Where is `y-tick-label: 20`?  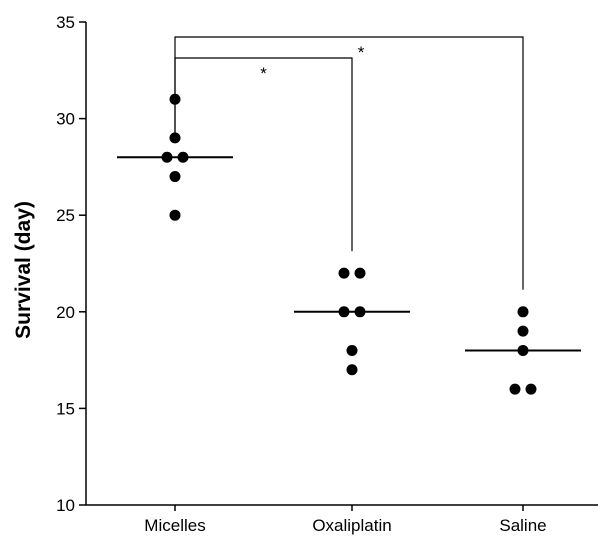
y-tick-label: 20 is located at coordinates (65, 312).